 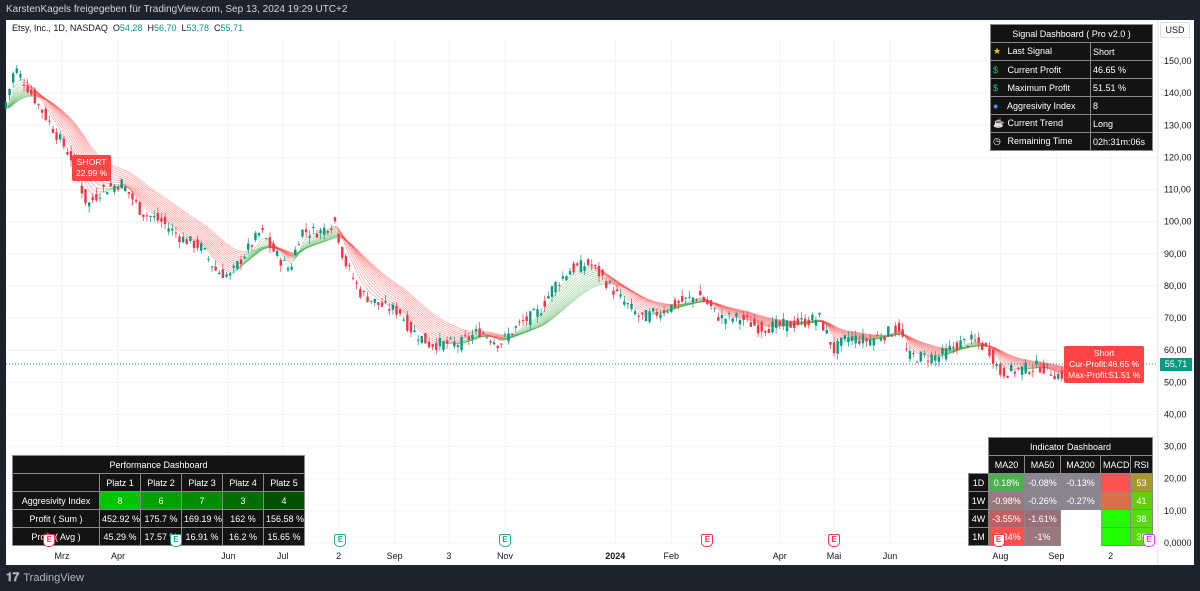 What do you see at coordinates (1175, 30) in the screenshot?
I see `currency-button: USD` at bounding box center [1175, 30].